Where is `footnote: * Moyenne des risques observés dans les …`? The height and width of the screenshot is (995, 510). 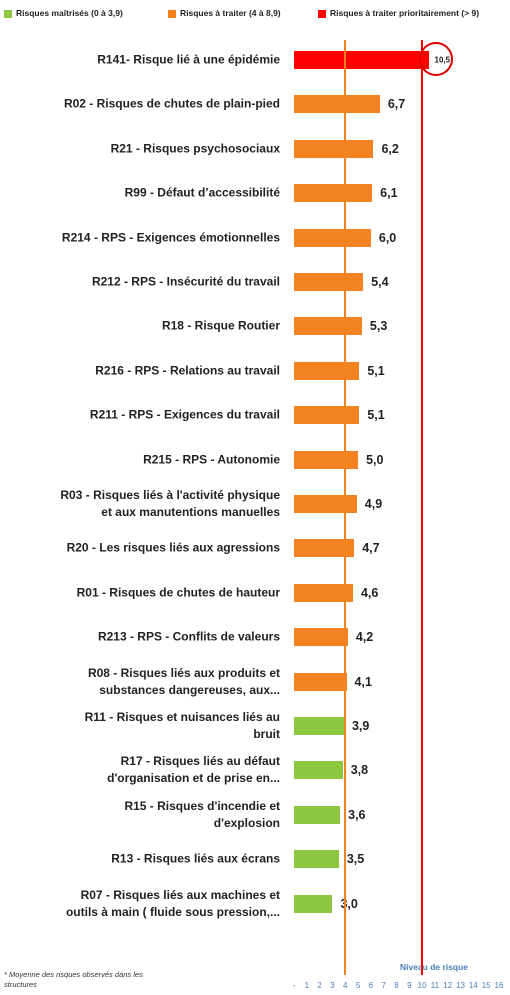 footnote: * Moyenne des risques observés dans les … is located at coordinates (73, 979).